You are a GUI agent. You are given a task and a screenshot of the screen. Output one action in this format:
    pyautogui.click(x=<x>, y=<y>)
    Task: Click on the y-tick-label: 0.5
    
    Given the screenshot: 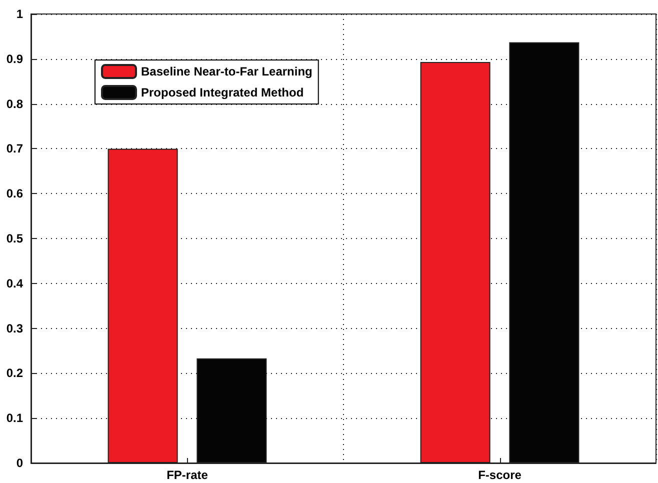 What is the action you would take?
    pyautogui.click(x=15, y=239)
    